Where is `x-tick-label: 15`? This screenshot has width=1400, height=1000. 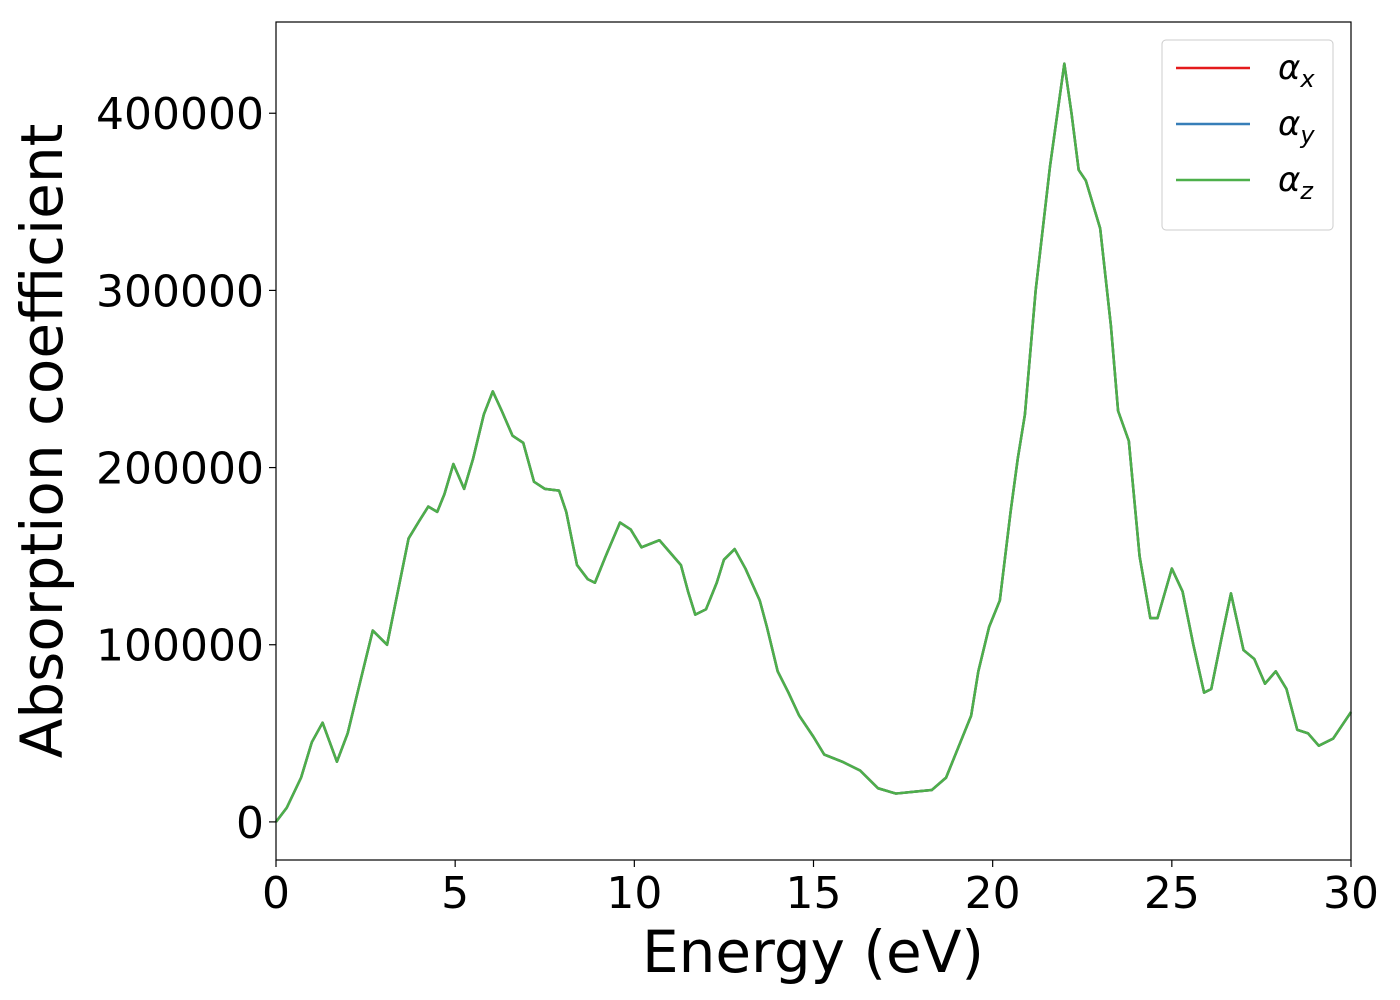 x-tick-label: 15 is located at coordinates (814, 893).